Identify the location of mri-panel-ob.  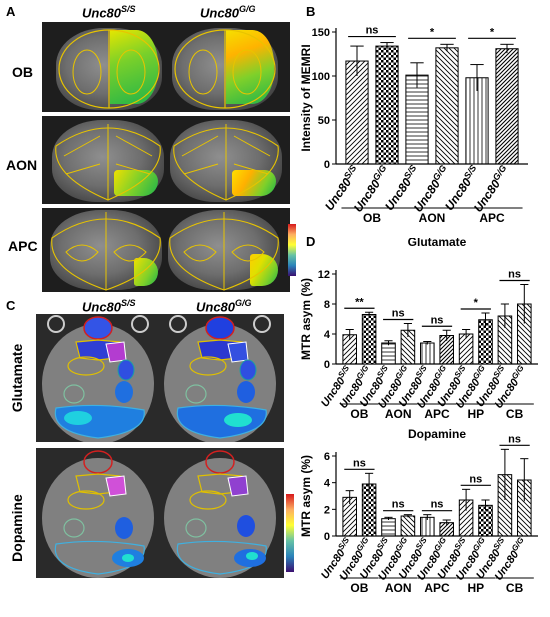
(166, 67).